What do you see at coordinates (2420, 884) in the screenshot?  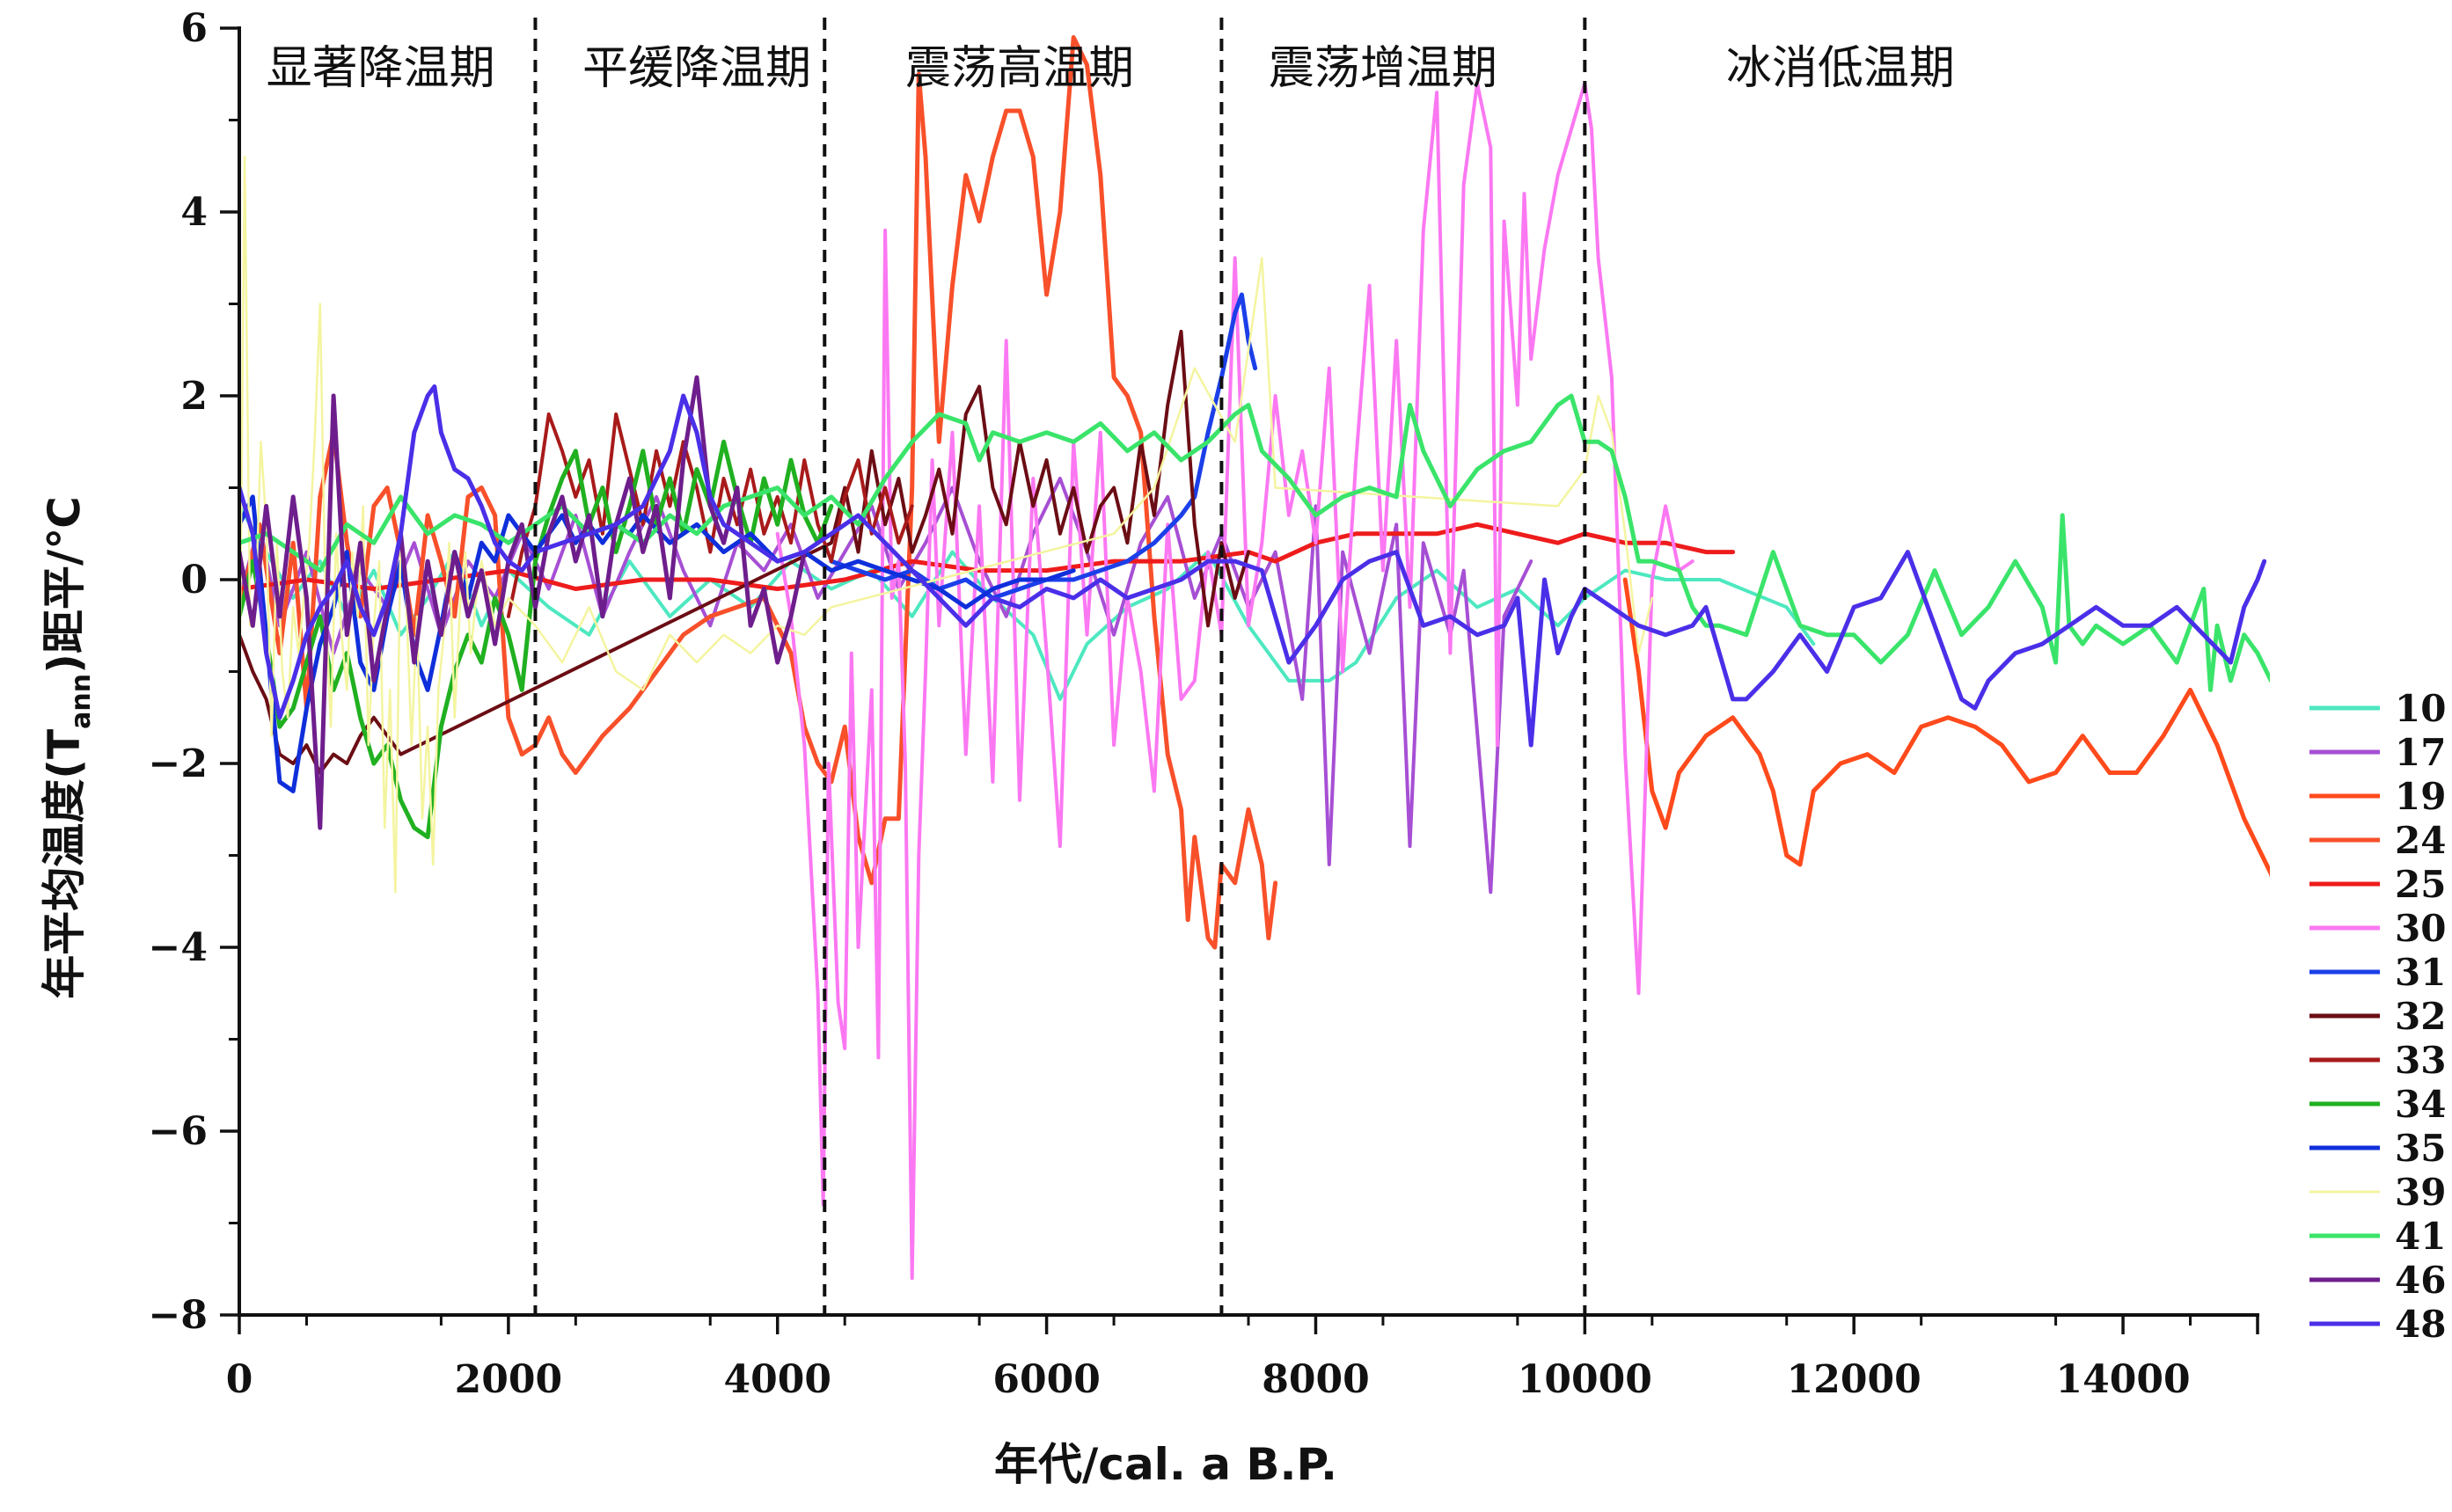 I see `legend-label-25: 25` at bounding box center [2420, 884].